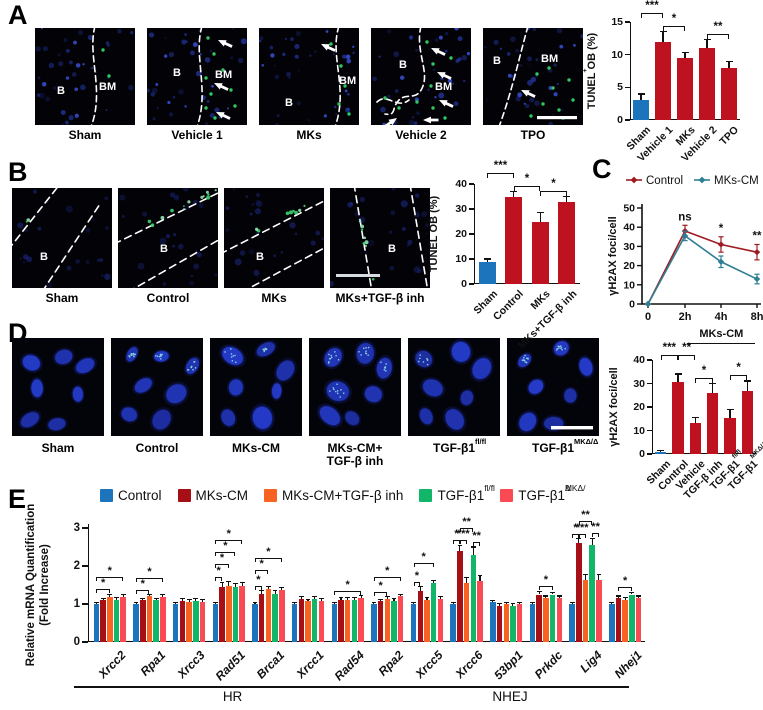  I want to click on sig-stars: **, so click(595, 527).